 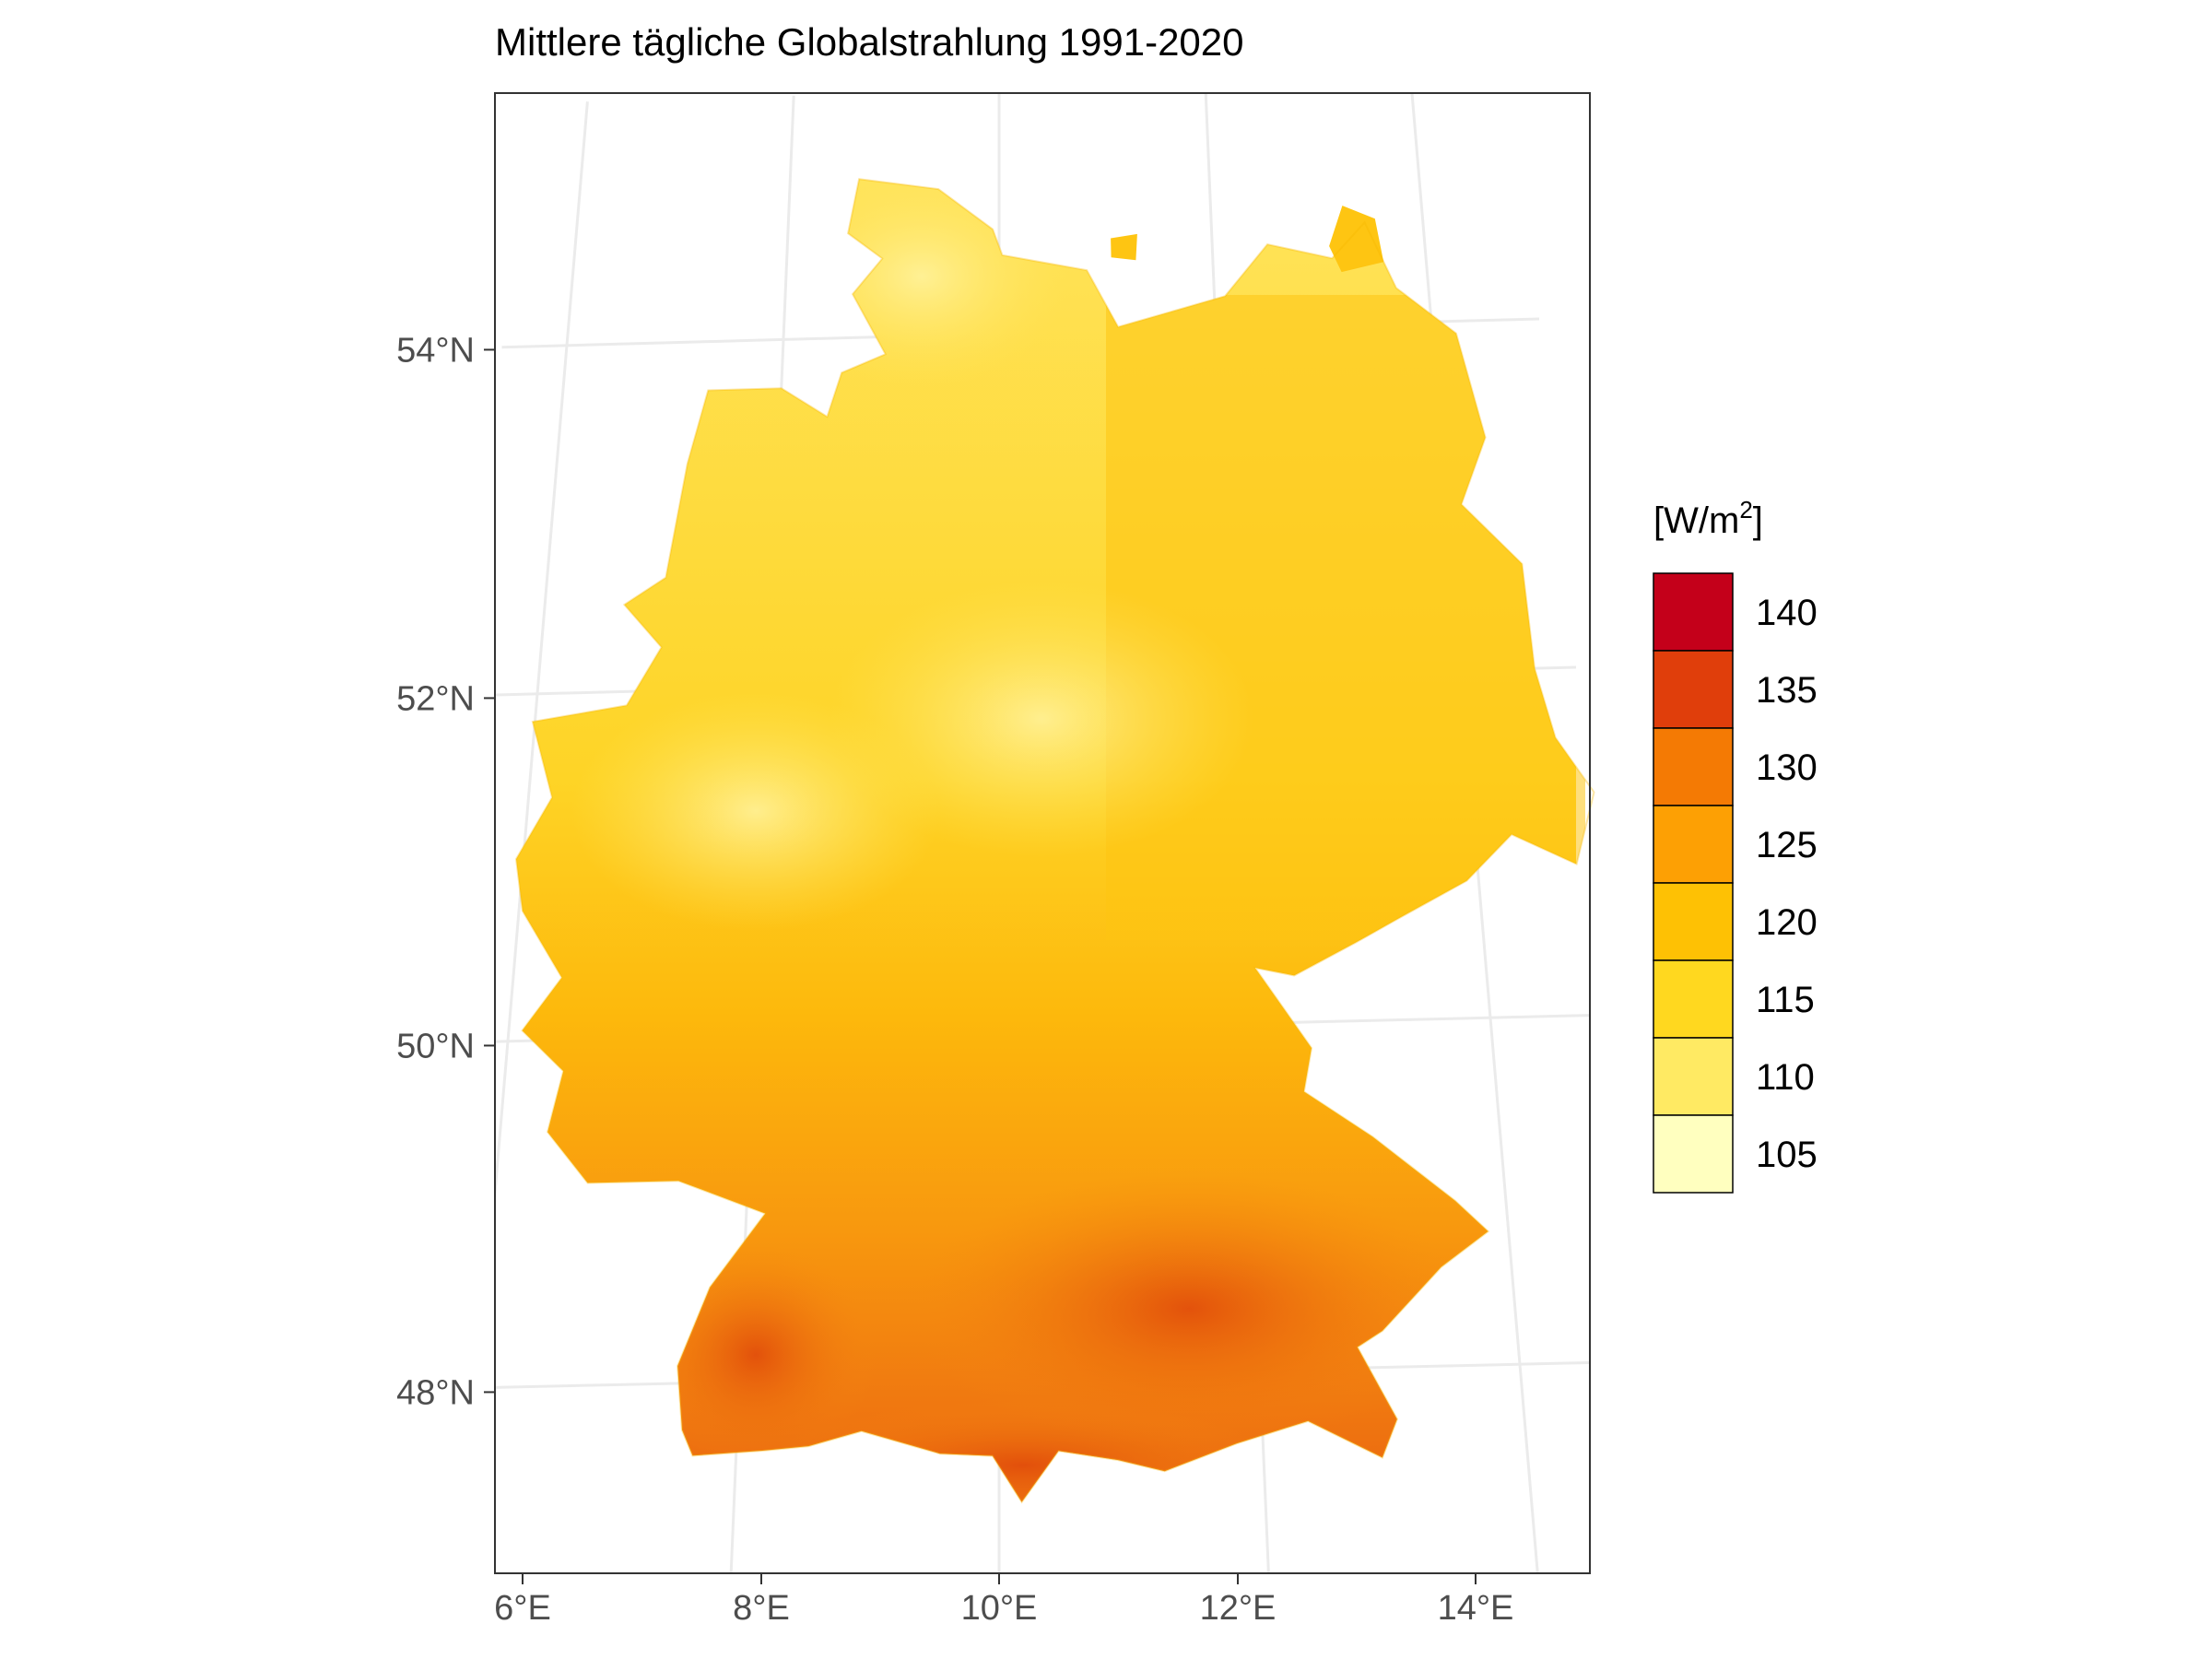 I want to click on lat-tick-label: 52°N, so click(x=435, y=698).